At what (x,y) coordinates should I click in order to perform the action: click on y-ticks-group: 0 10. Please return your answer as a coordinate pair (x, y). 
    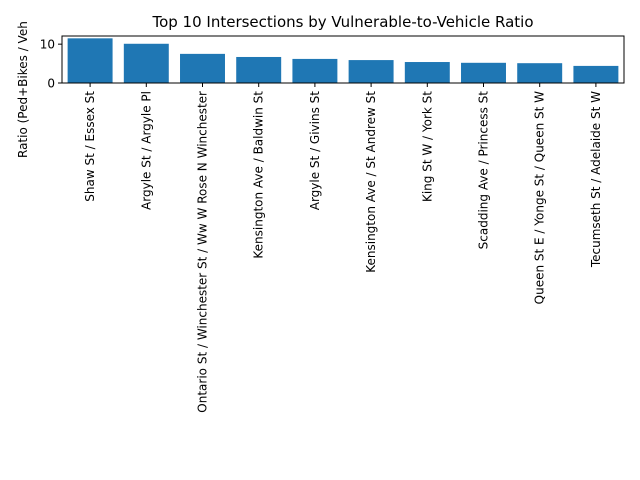
    Looking at the image, I should click on (51, 64).